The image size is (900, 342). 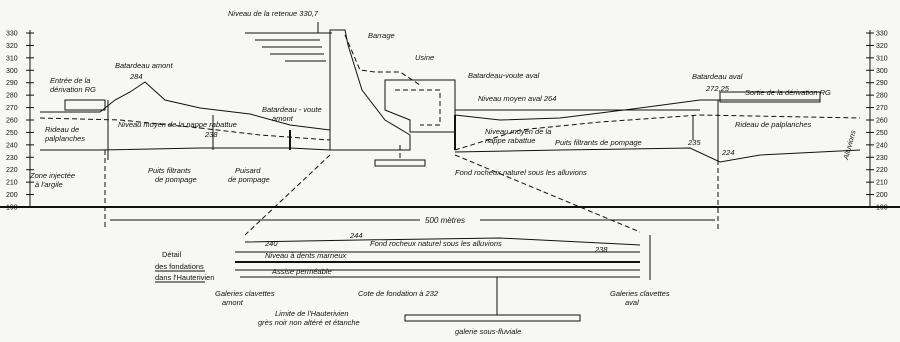 I want to click on label: 240, so click(x=271, y=243).